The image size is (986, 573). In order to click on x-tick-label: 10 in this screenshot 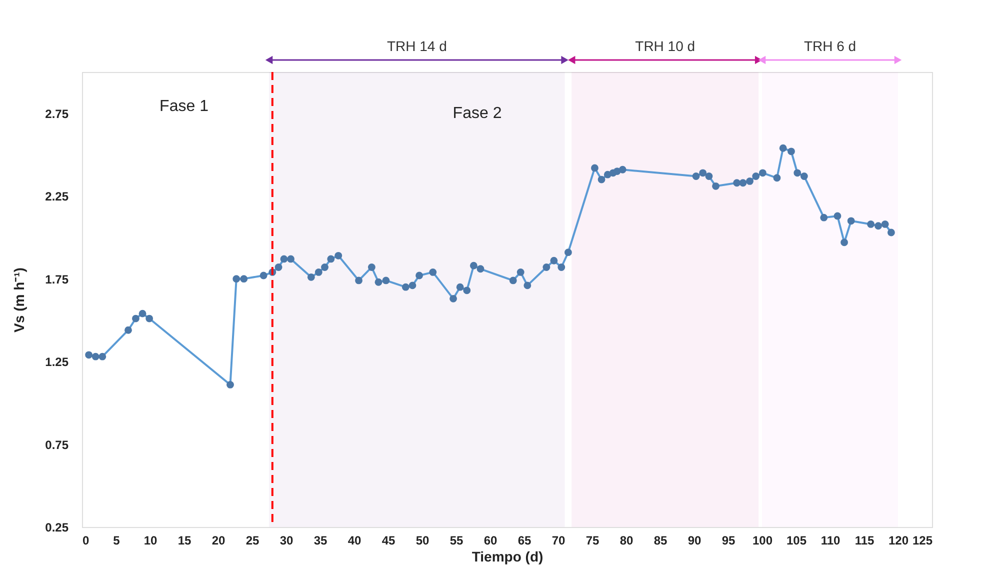, I will do `click(151, 541)`.